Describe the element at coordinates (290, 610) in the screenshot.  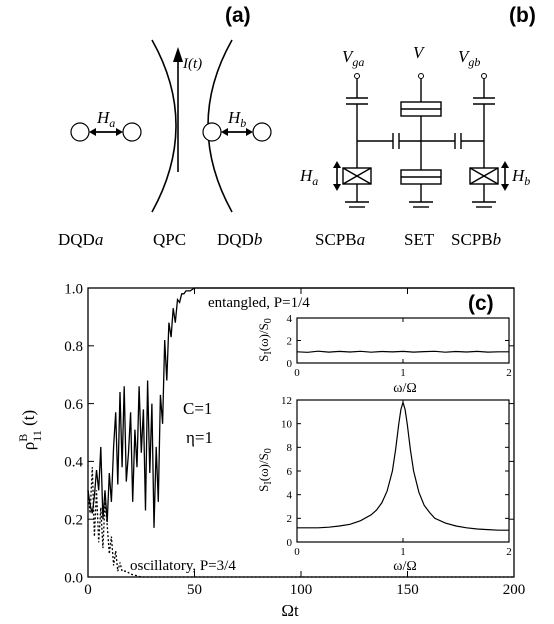
I see `main-x-axis-label: Ωt` at that location.